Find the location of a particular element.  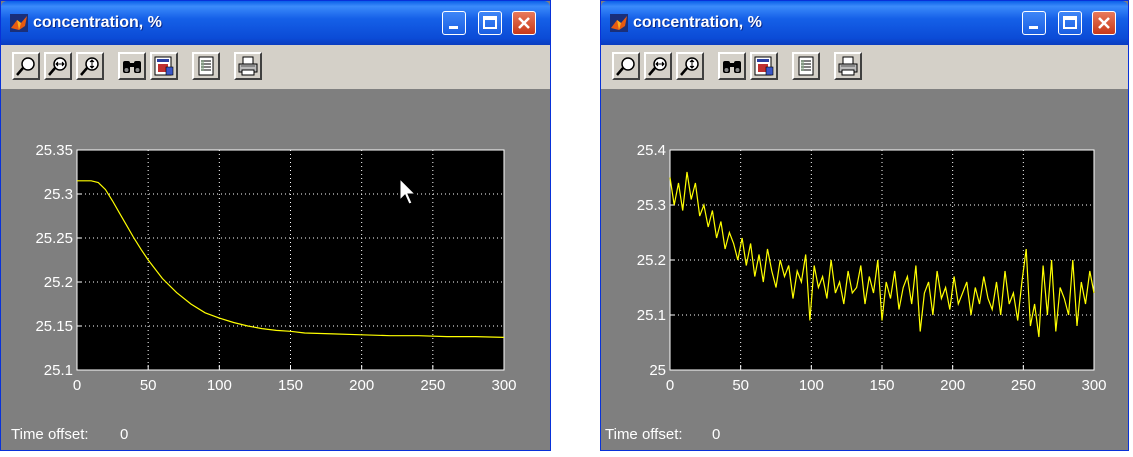

y-tick-label: 25.35 is located at coordinates (54, 150).